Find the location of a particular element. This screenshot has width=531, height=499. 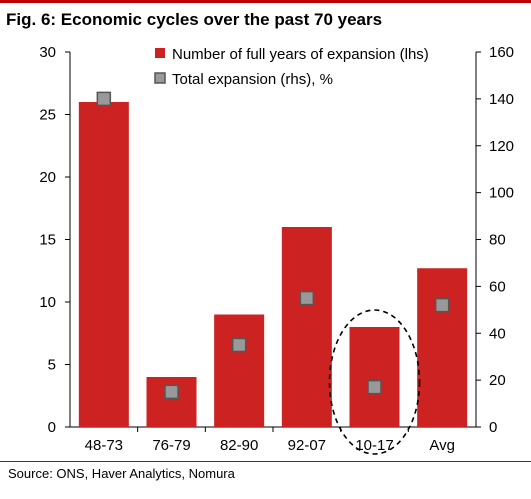

y-right-tick-label: 80 is located at coordinates (497, 240).